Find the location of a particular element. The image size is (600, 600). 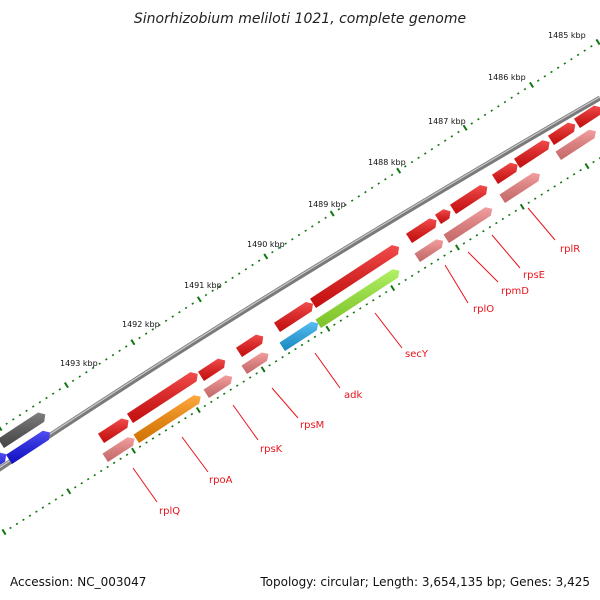

kbp-label: 1485 kbp is located at coordinates (567, 35).